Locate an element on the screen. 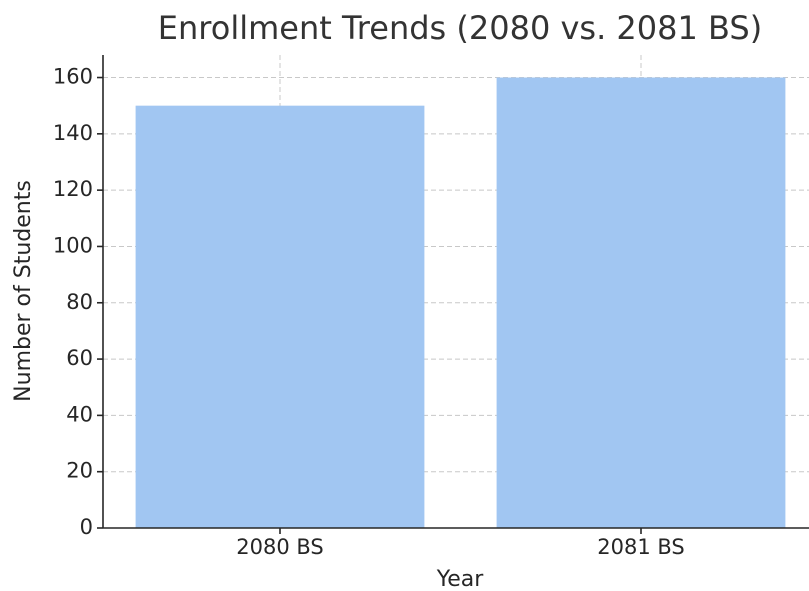  y-tick-label: 120 is located at coordinates (73, 189).